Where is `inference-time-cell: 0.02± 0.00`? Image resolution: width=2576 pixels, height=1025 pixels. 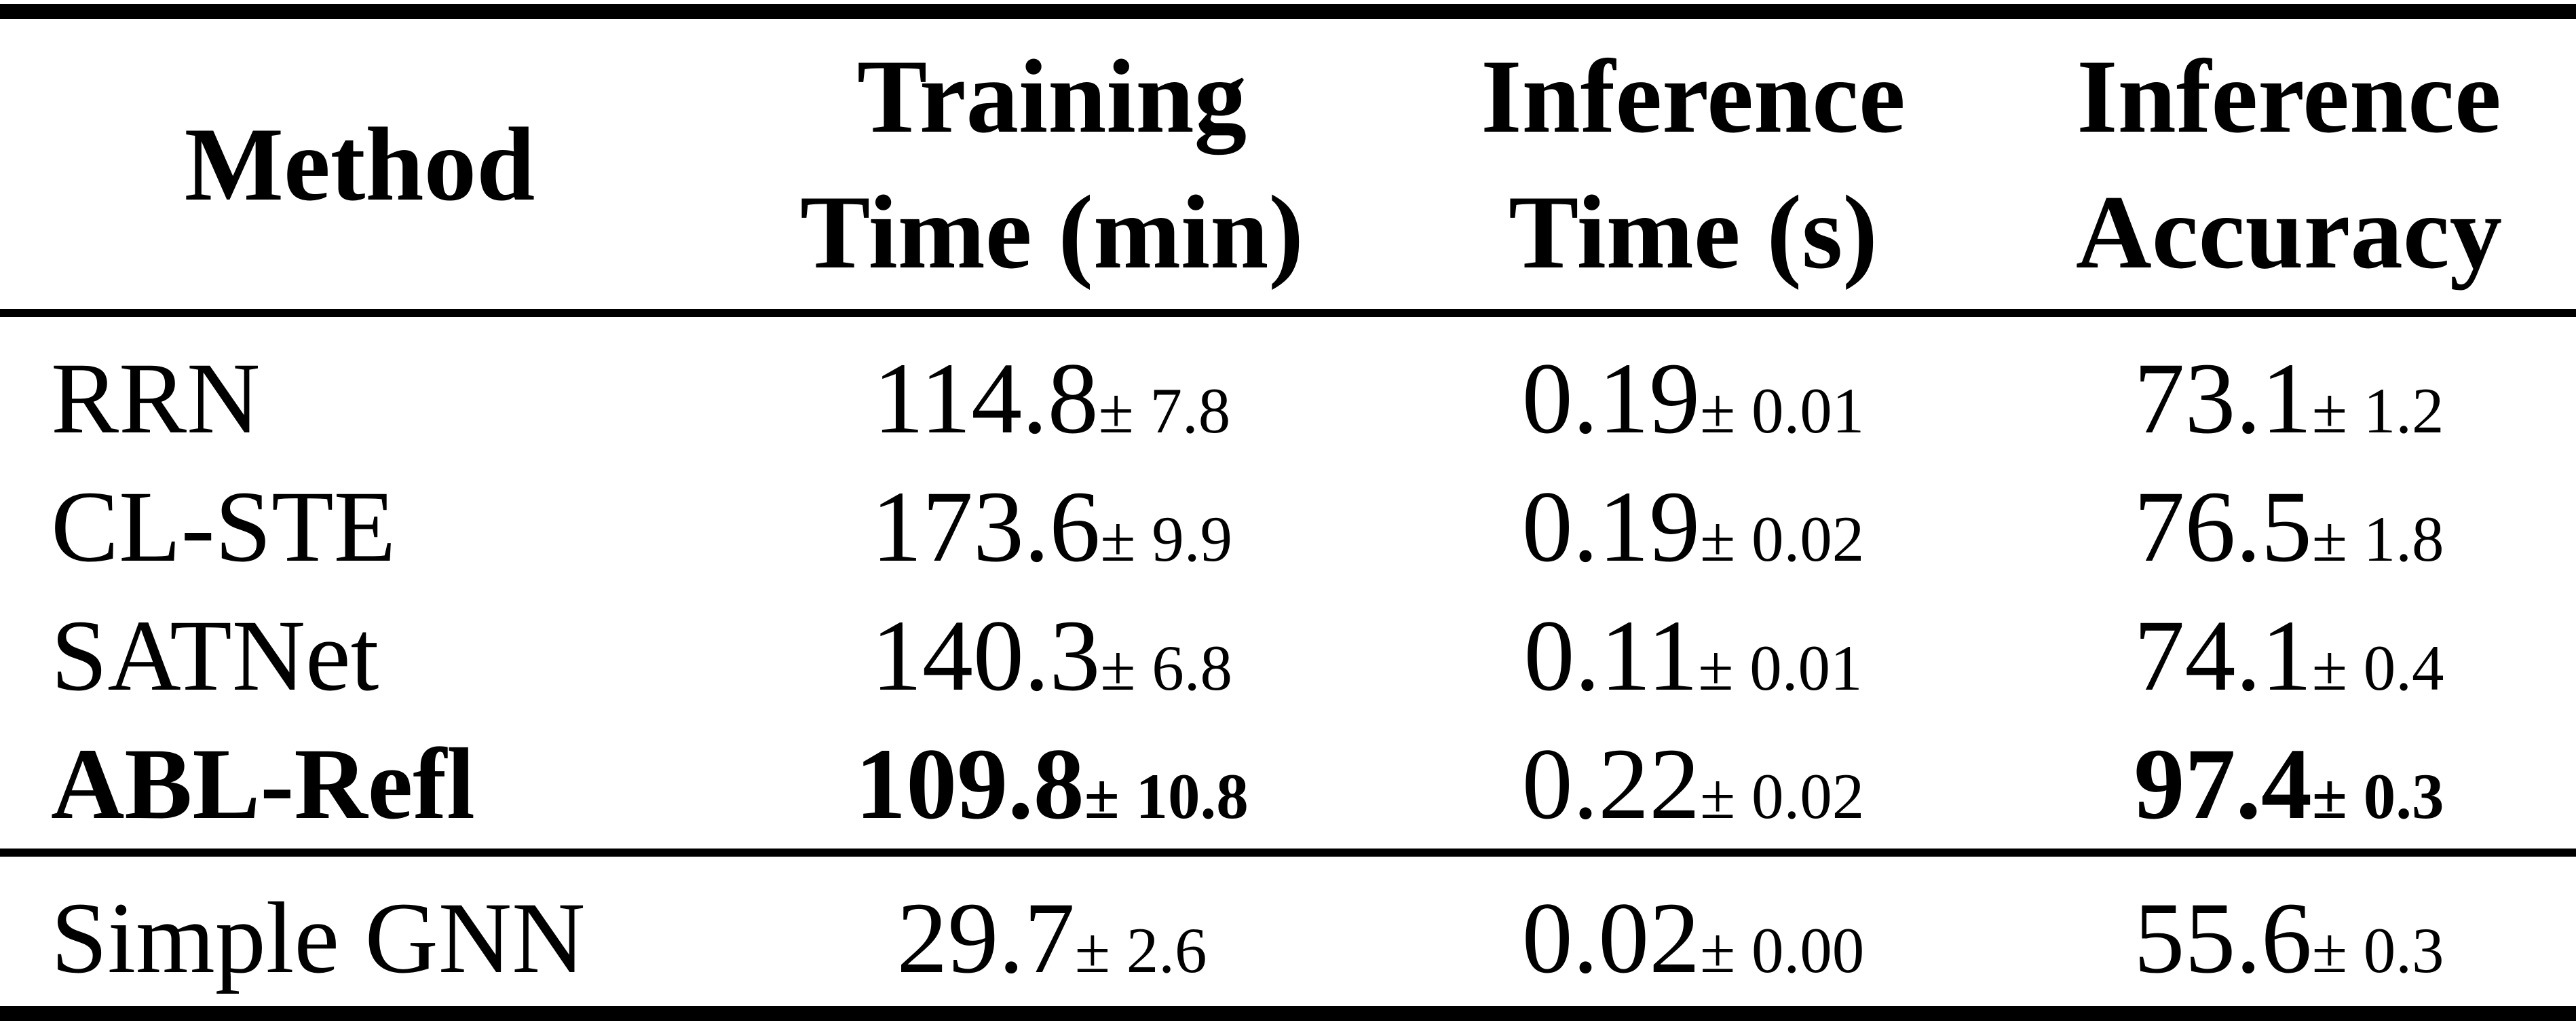 inference-time-cell: 0.02± 0.00 is located at coordinates (1693, 938).